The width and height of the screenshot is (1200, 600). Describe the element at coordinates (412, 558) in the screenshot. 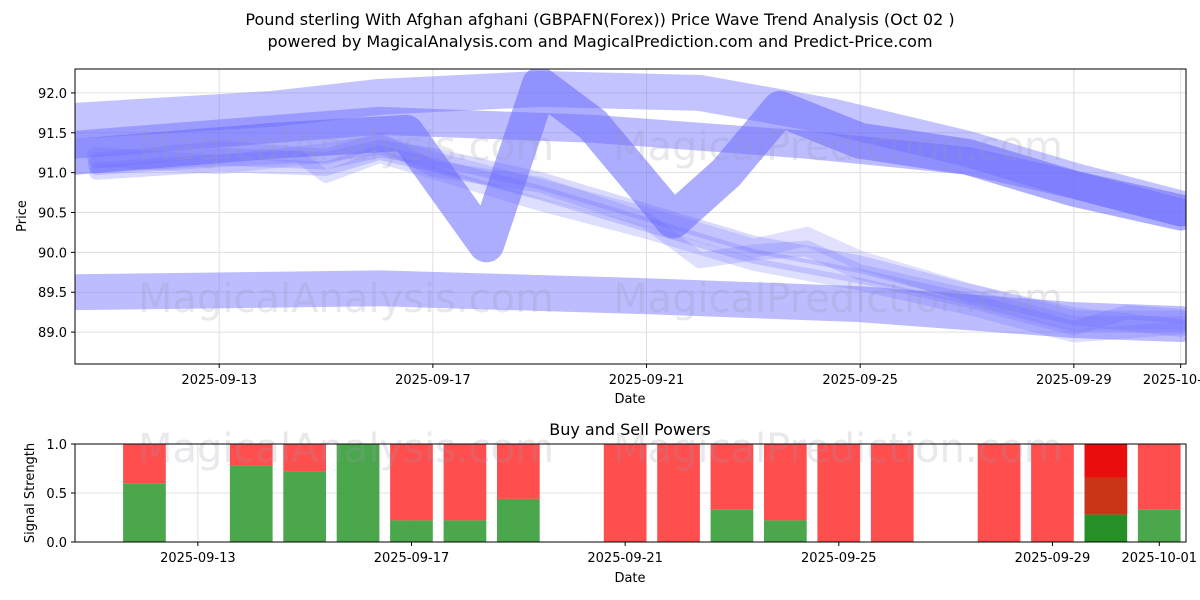

I see `power-x-tick-label: 2025-09-17` at that location.